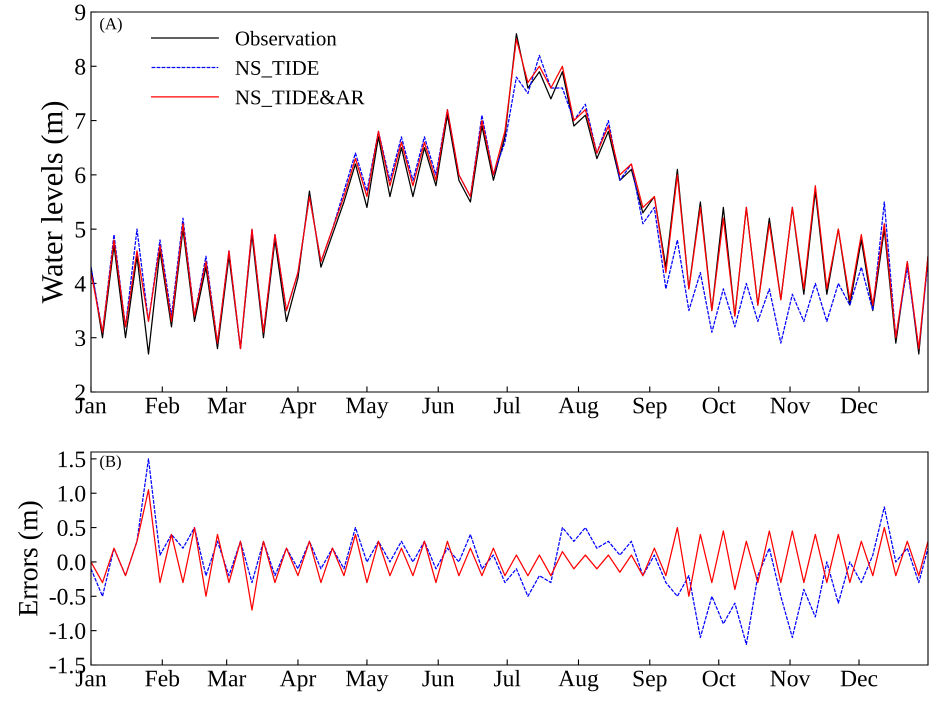  Describe the element at coordinates (80, 12) in the screenshot. I see `y-tick-label: 9` at that location.